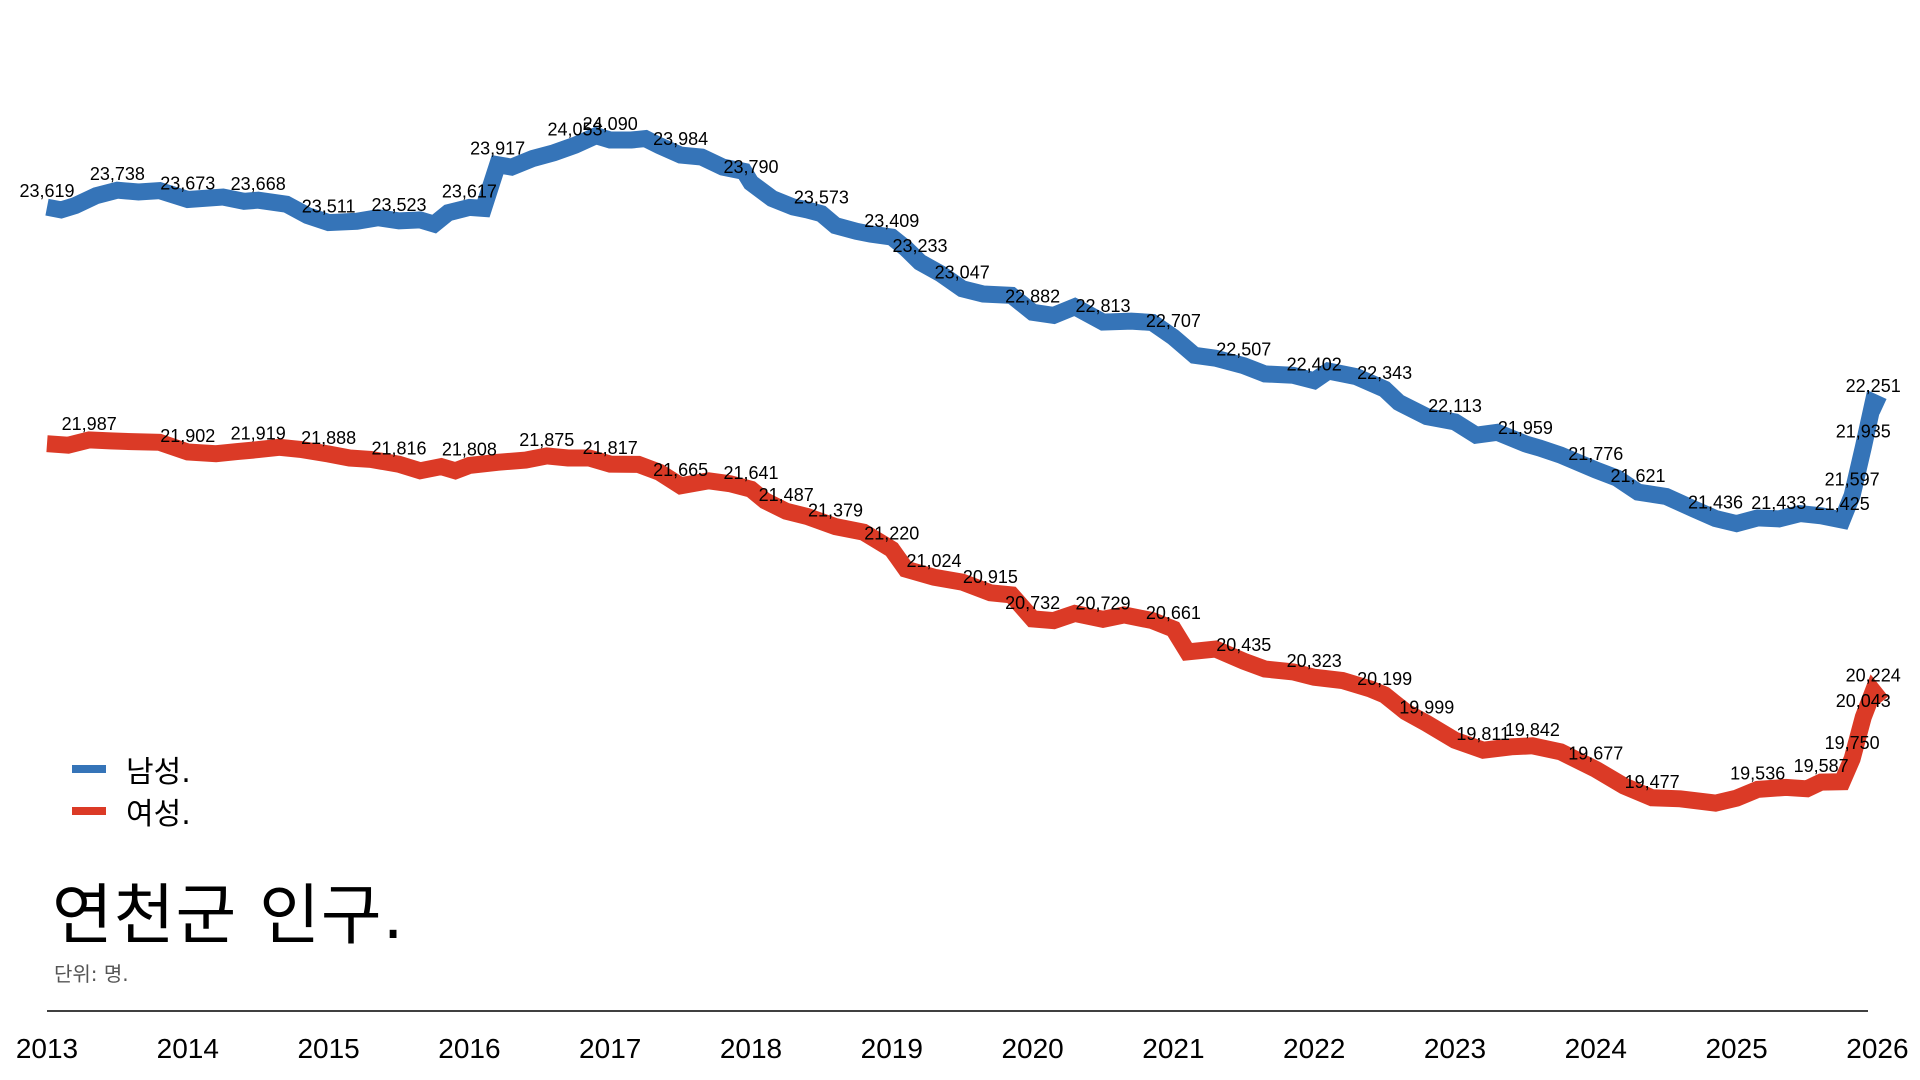  I want to click on data-label: 21,935, so click(1863, 431).